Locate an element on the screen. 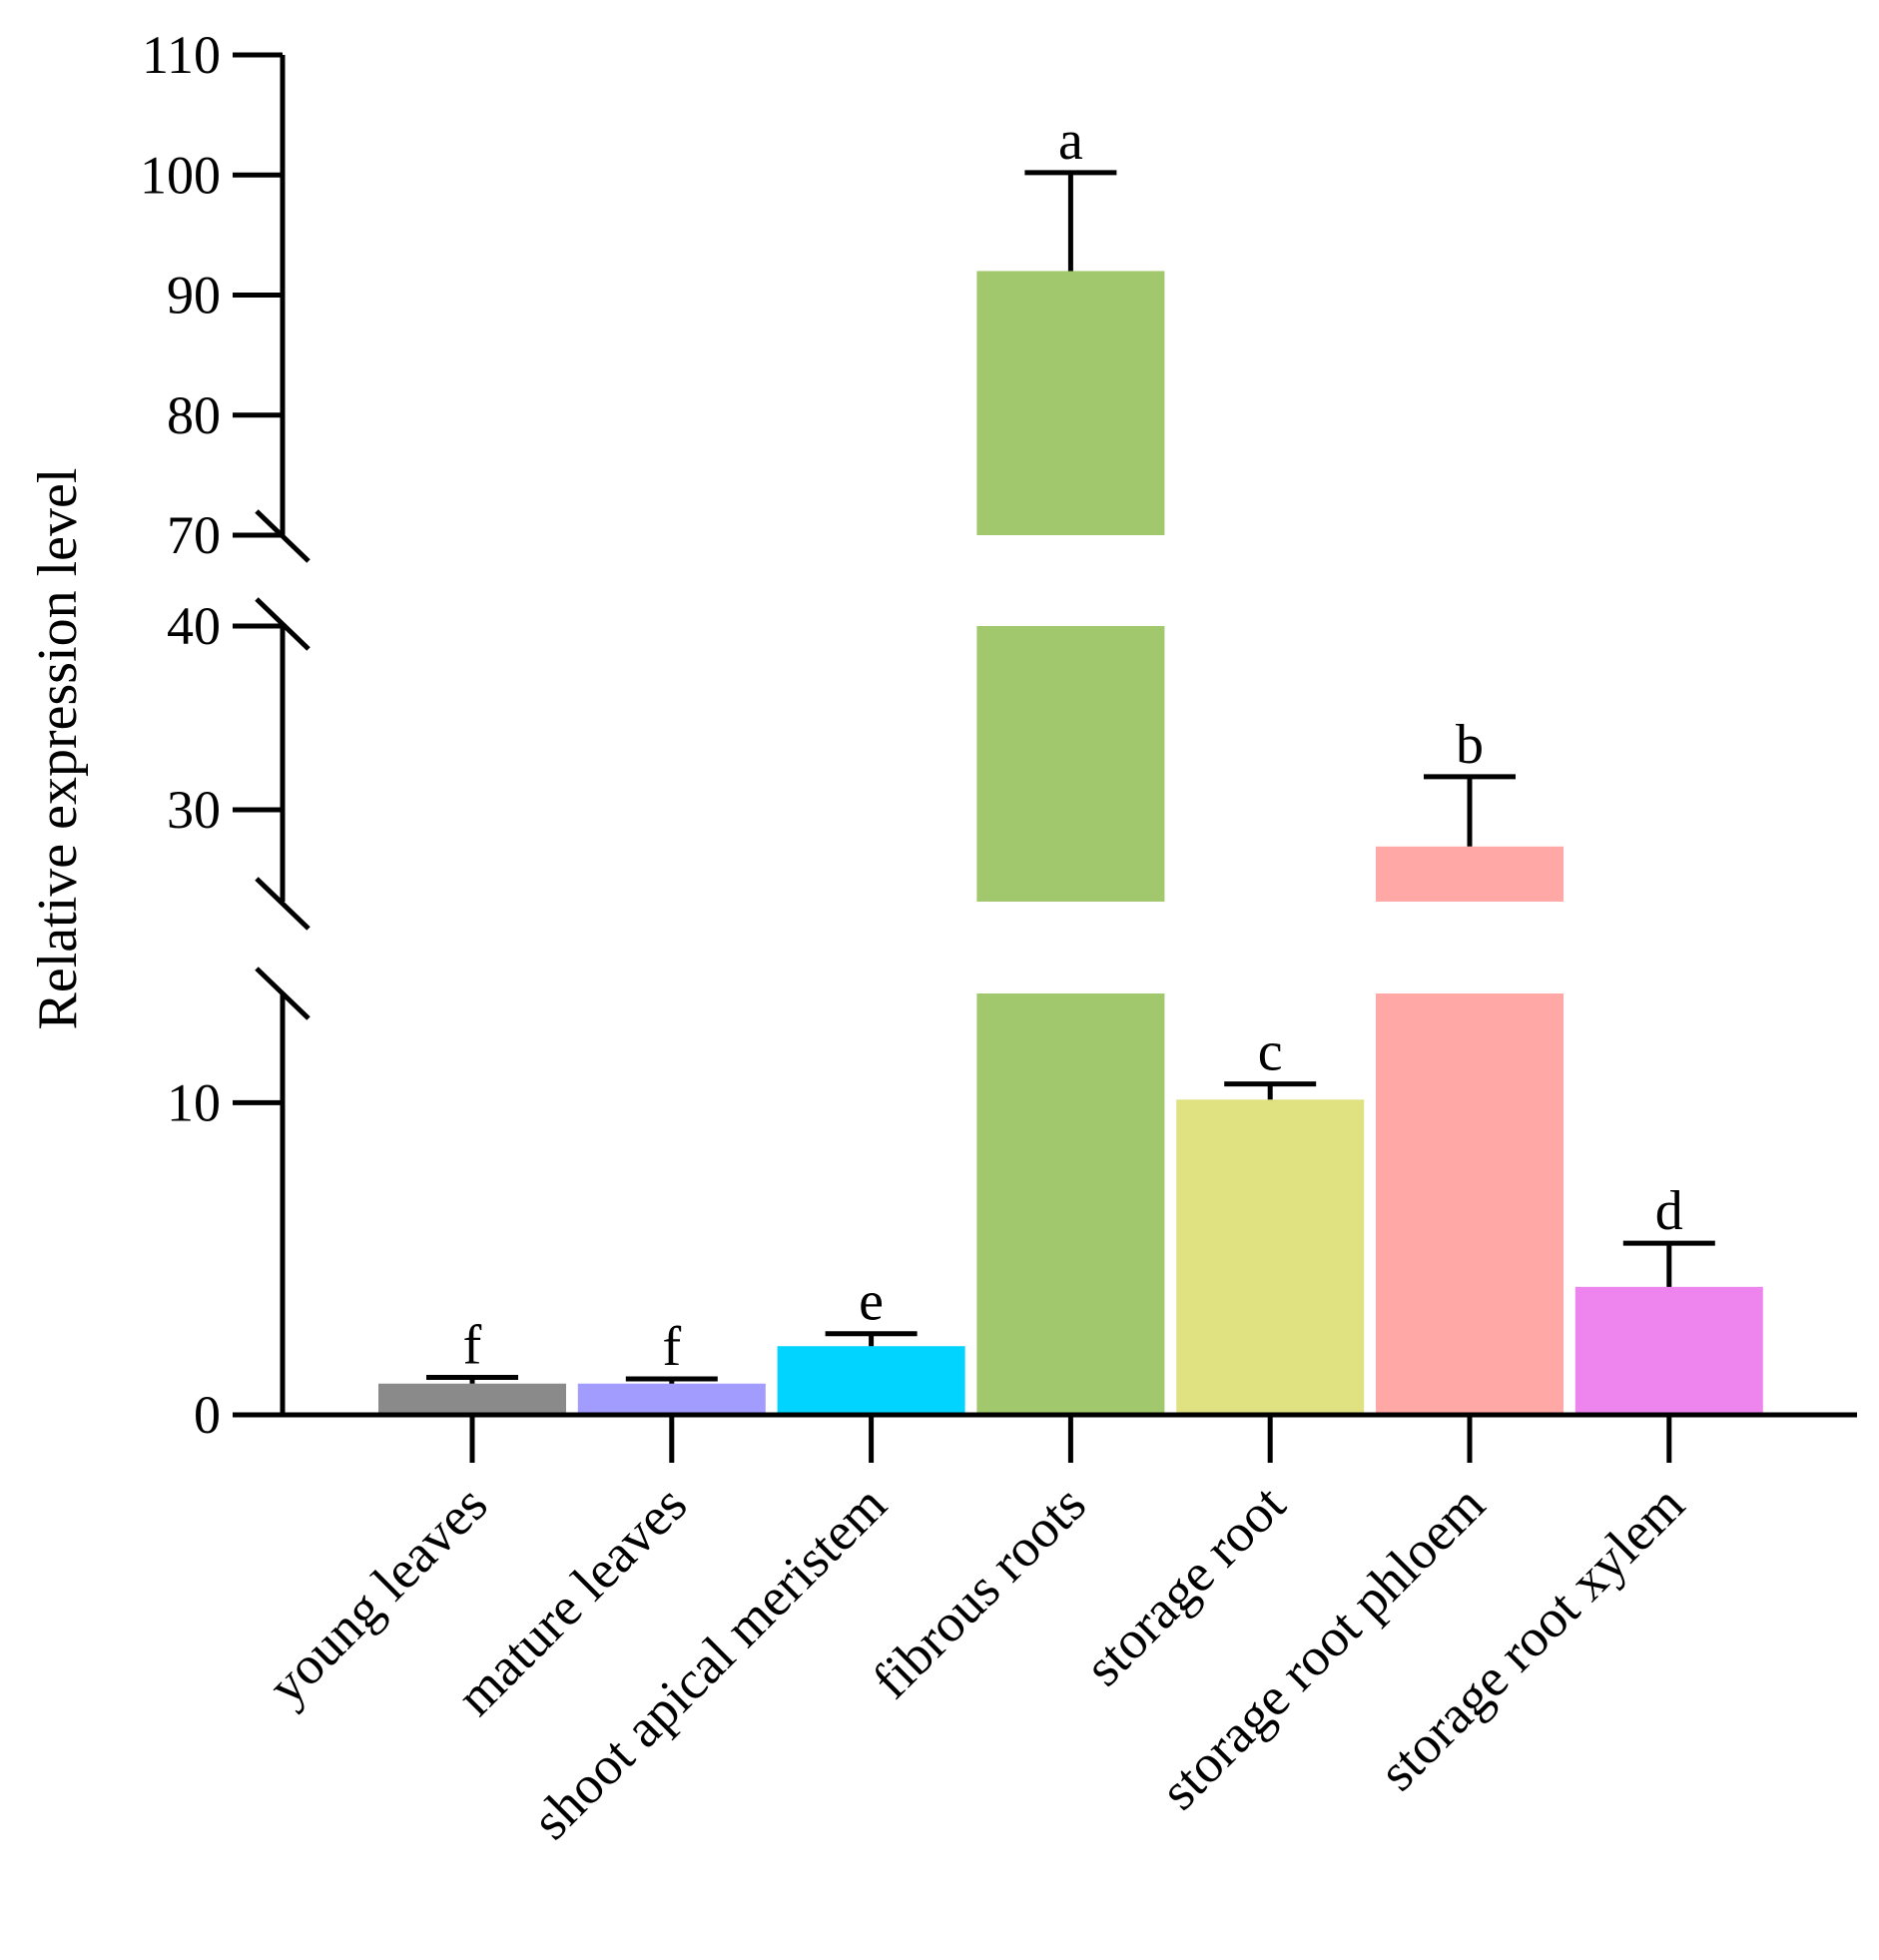 Image resolution: width=1879 pixels, height=1960 pixels. y-tick-label-0: 0 is located at coordinates (207, 1415).